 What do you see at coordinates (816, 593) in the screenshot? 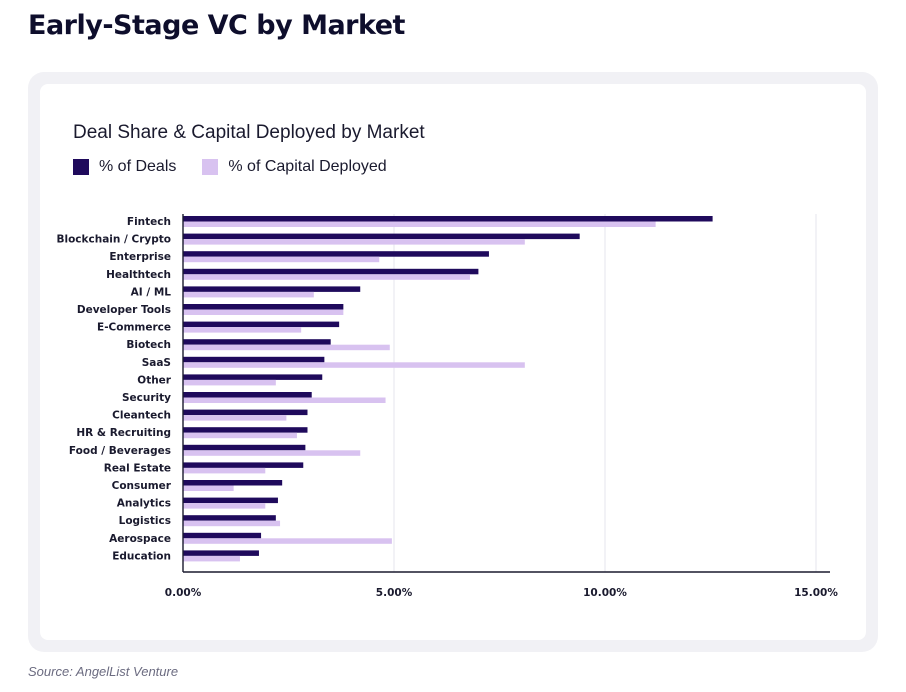
I see `x-tick-label: 15.00%` at bounding box center [816, 593].